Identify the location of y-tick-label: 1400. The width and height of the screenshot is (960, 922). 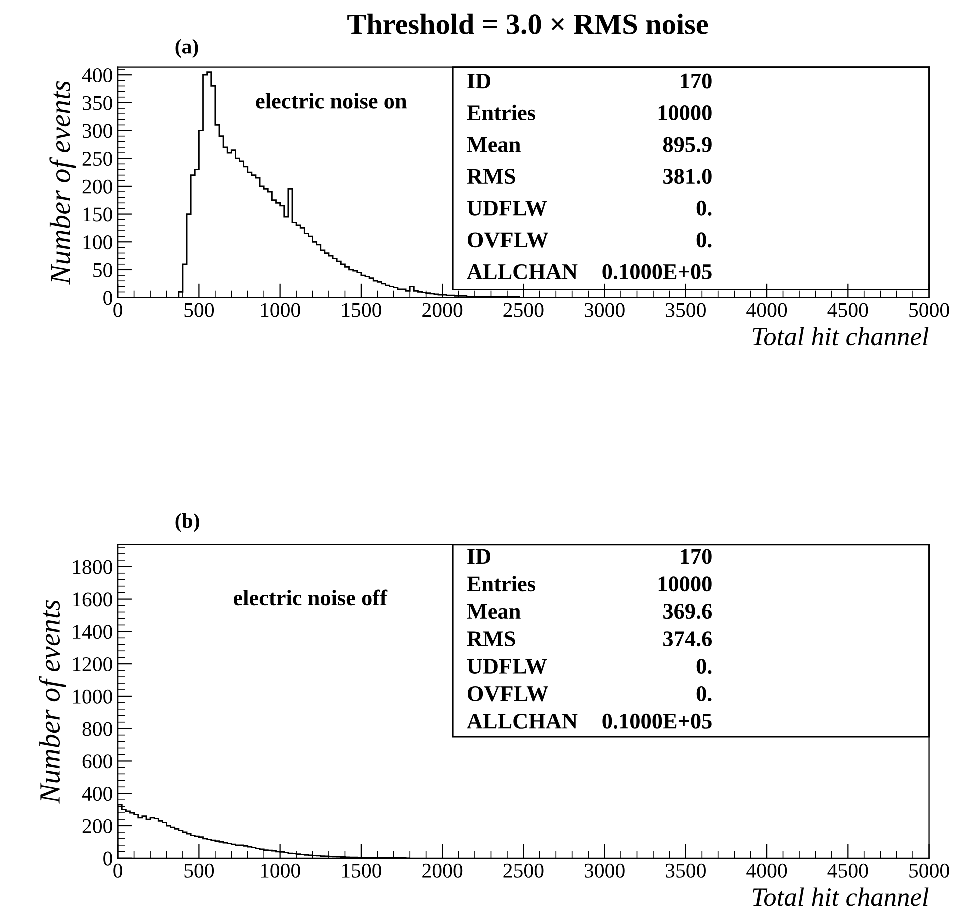
(92, 632).